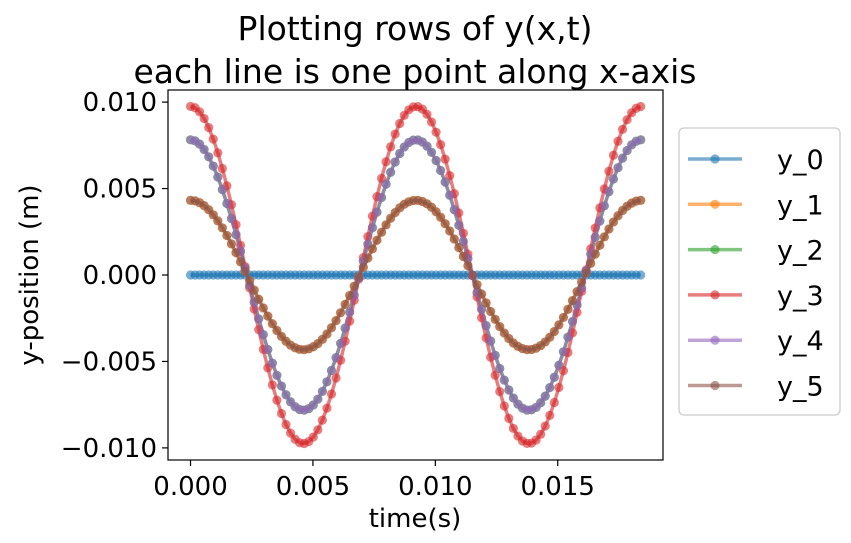 This screenshot has width=851, height=543. Describe the element at coordinates (558, 487) in the screenshot. I see `x-tick-label: 0.015` at that location.